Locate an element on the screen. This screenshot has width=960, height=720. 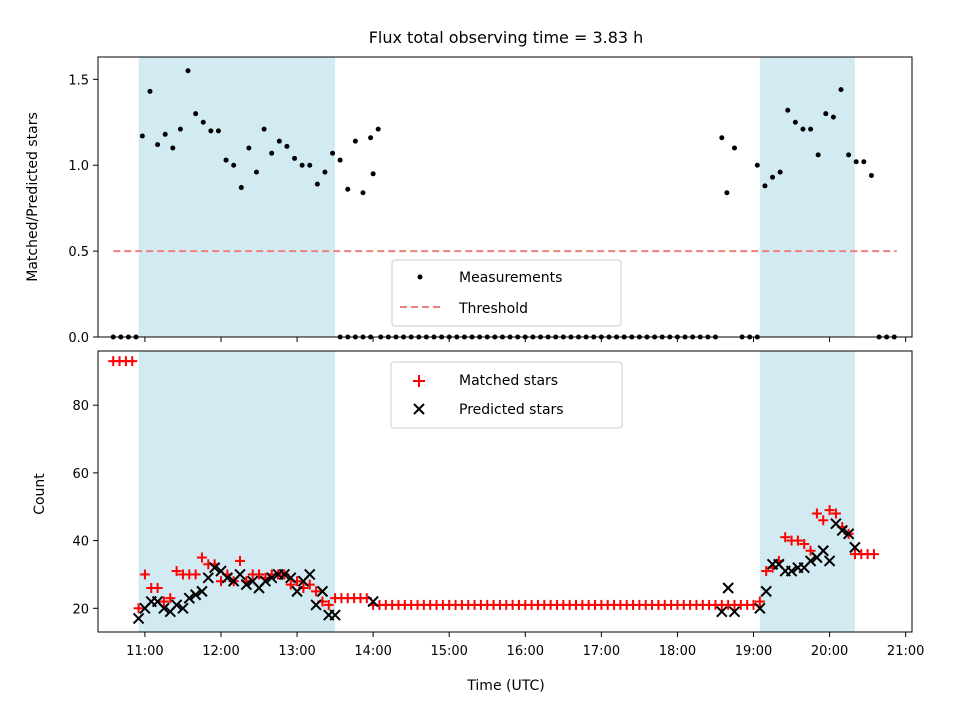
legend-marker-measurements is located at coordinates (420, 277).